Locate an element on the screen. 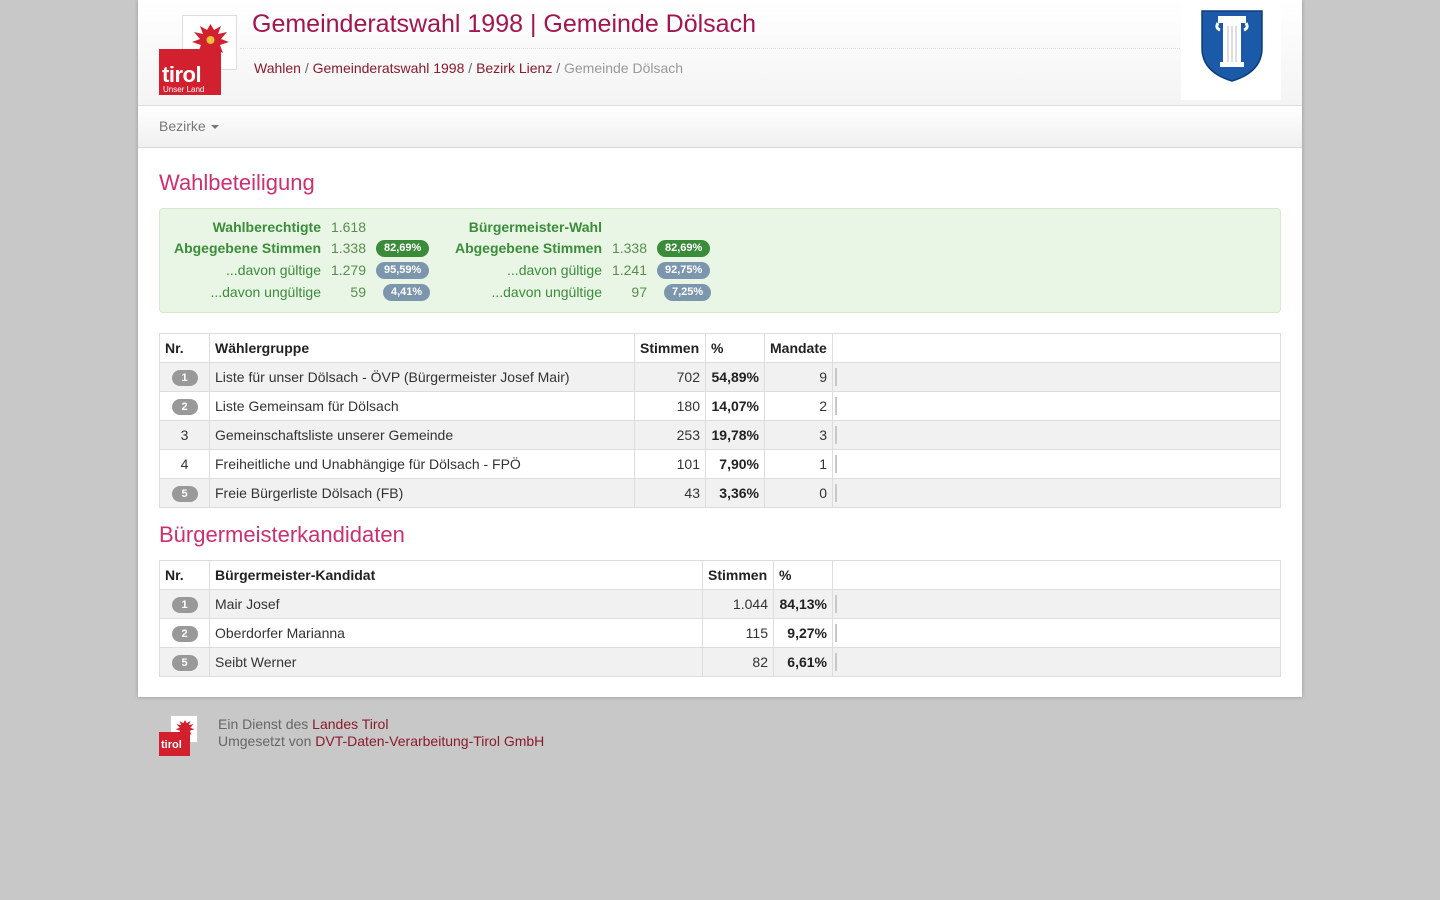 The image size is (1440, 900). table-row: 1 Mair Josef 1.044 84,13% is located at coordinates (720, 604).